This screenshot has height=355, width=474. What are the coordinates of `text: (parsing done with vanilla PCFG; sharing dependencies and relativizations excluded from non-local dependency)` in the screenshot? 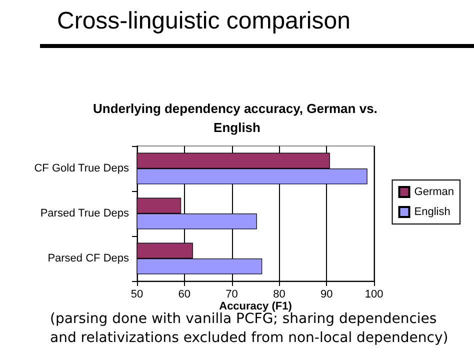 It's located at (250, 329).